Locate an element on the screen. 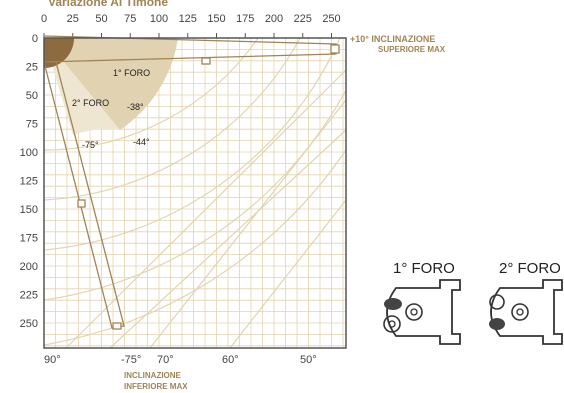 The image size is (564, 393). y-tick-label: 150 is located at coordinates (29, 210).